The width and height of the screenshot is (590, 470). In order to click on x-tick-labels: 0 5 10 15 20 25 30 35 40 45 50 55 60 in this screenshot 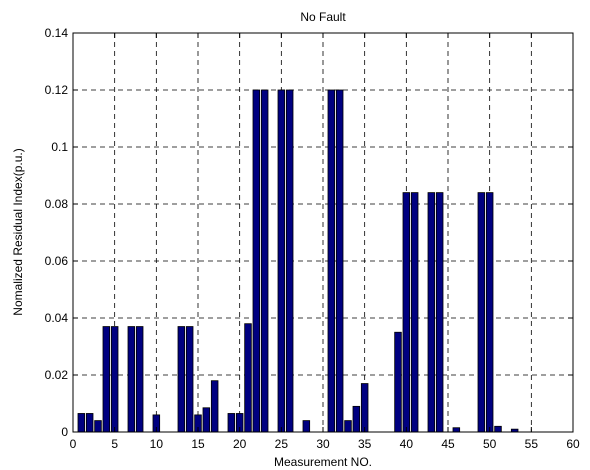, I will do `click(325, 444)`.